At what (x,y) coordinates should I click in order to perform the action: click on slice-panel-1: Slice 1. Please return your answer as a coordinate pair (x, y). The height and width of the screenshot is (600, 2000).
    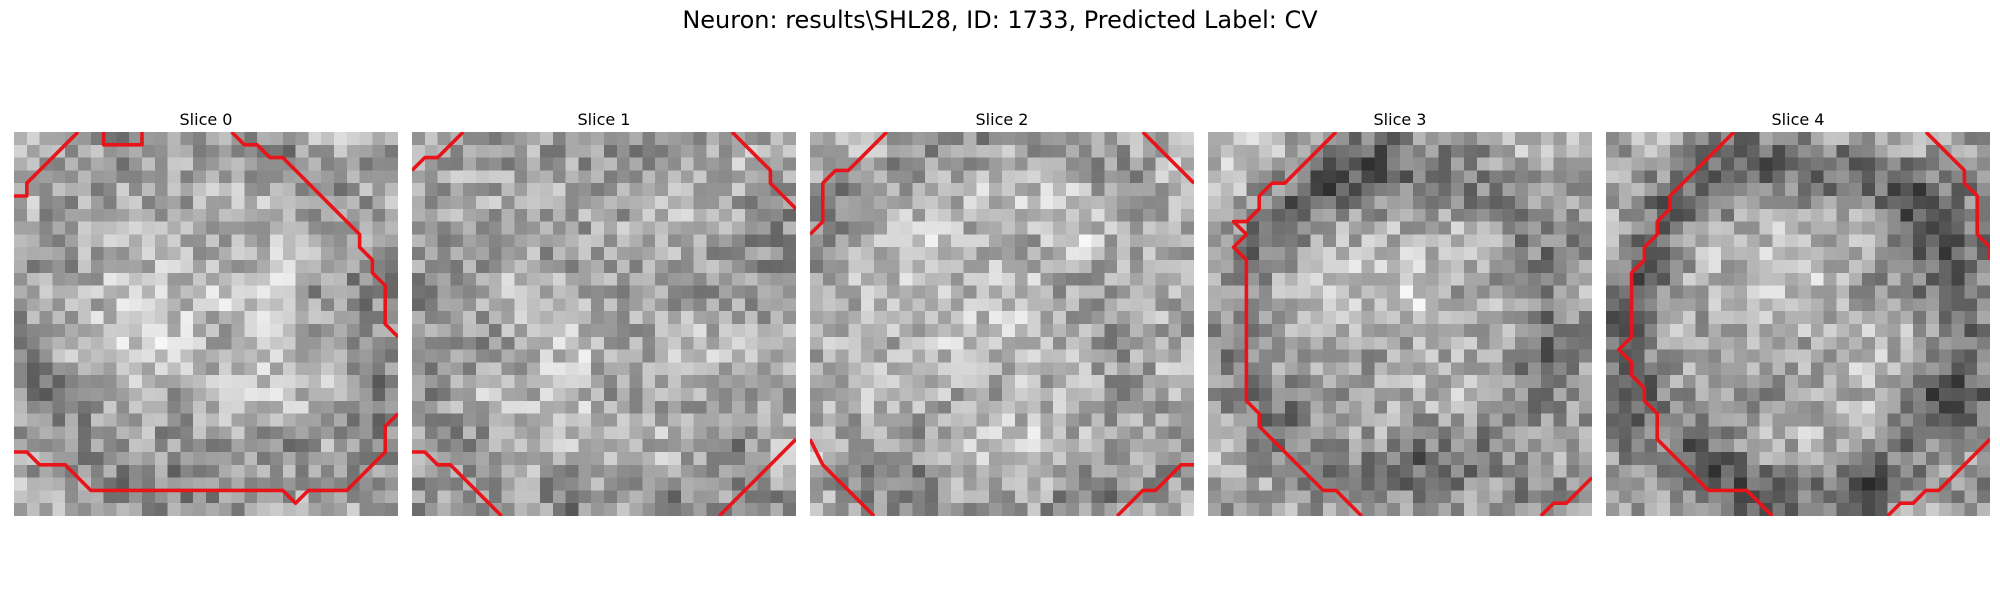
    Looking at the image, I should click on (604, 312).